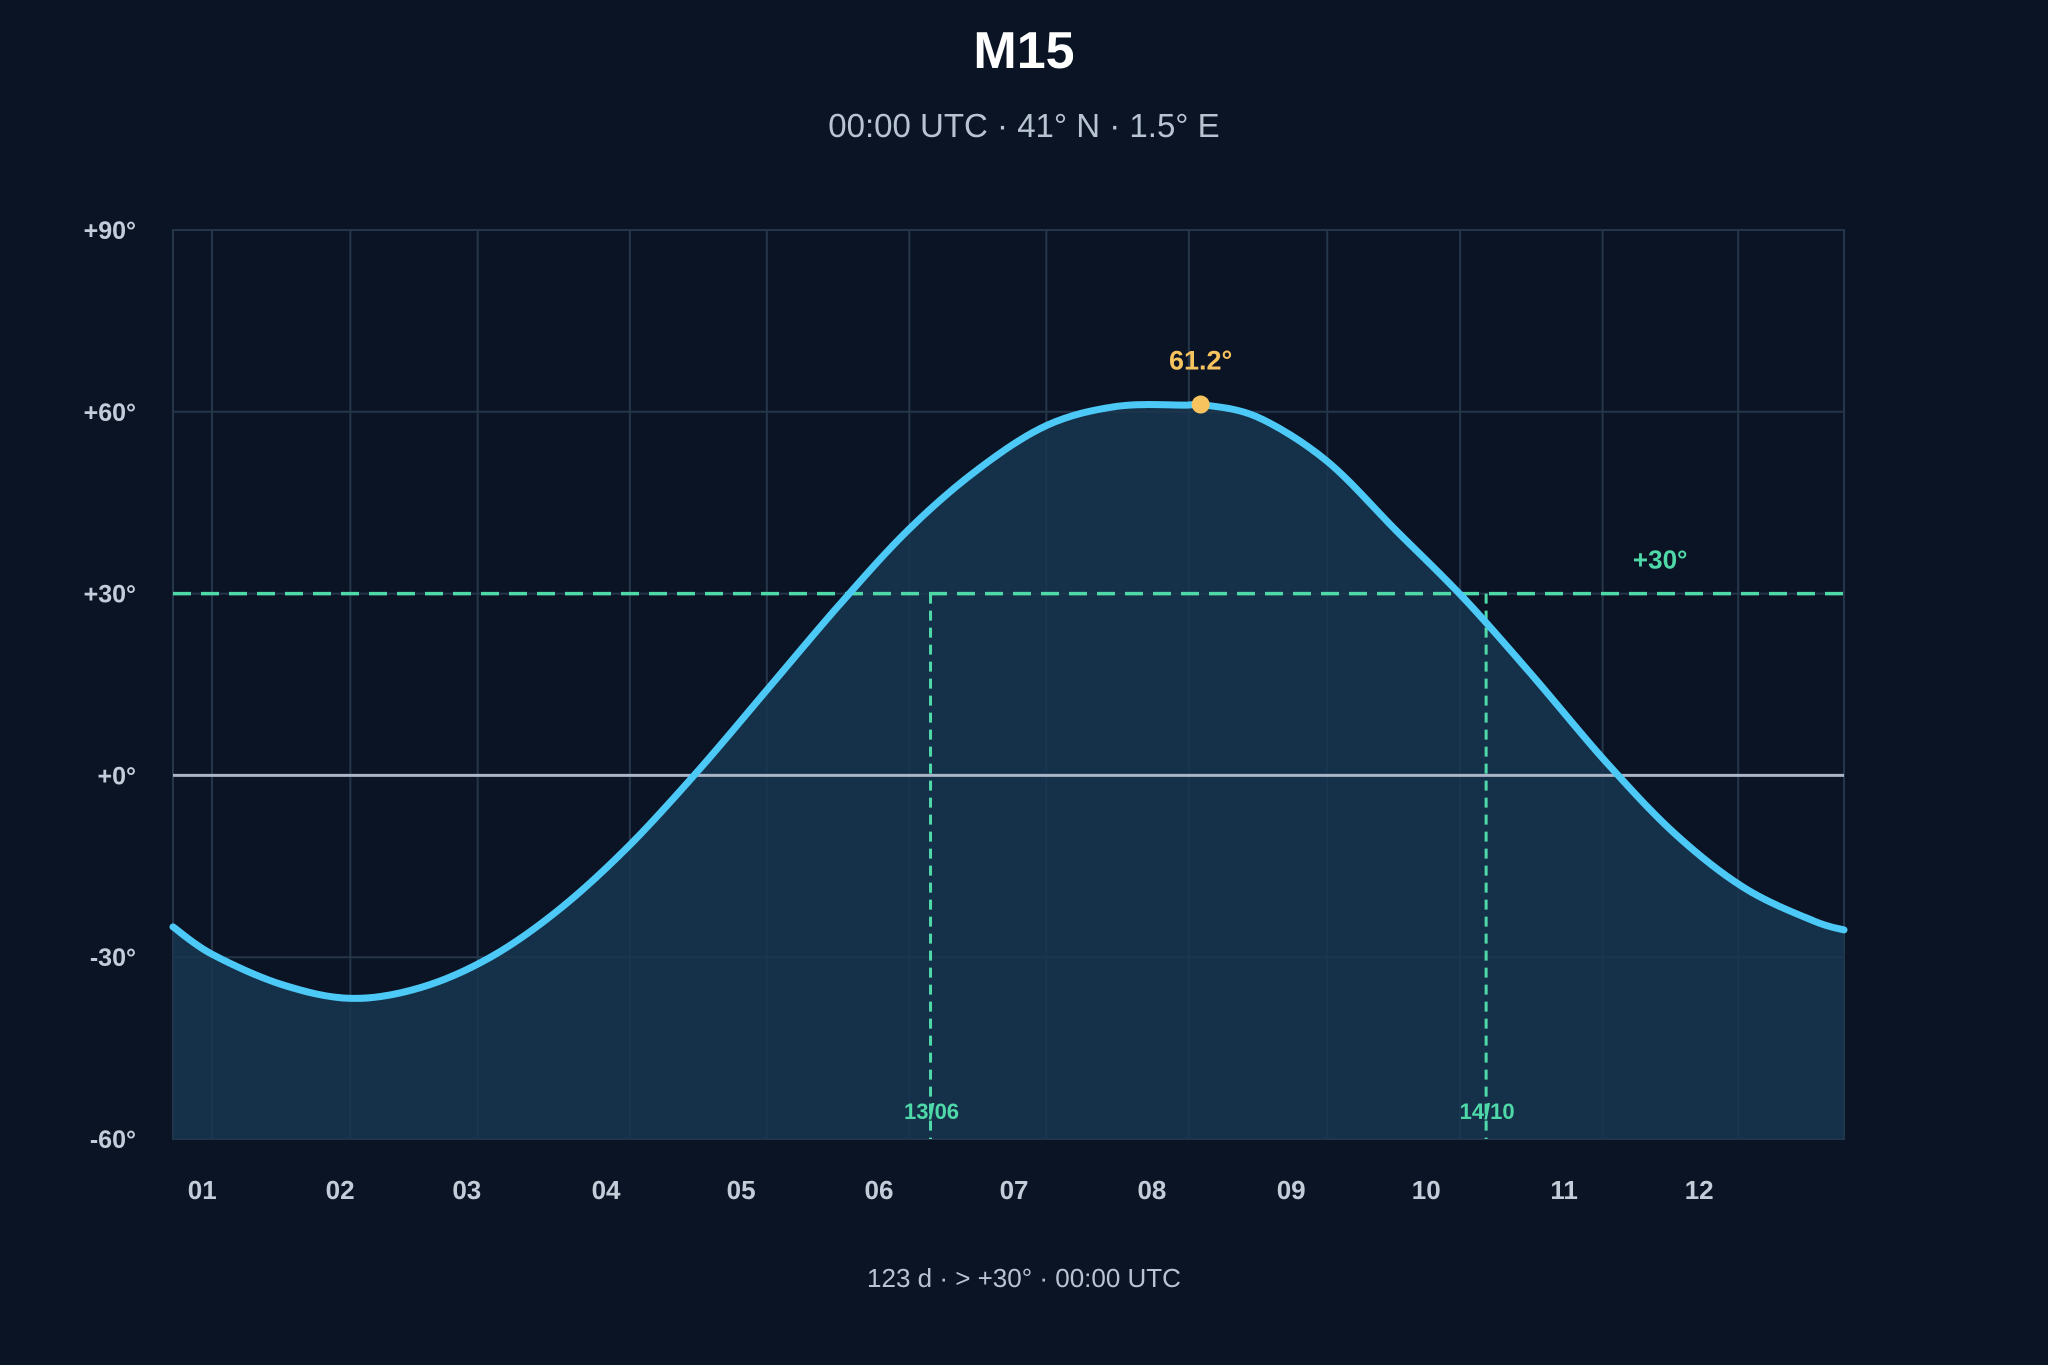  What do you see at coordinates (110, 595) in the screenshot?
I see `y-tick-label: +30°` at bounding box center [110, 595].